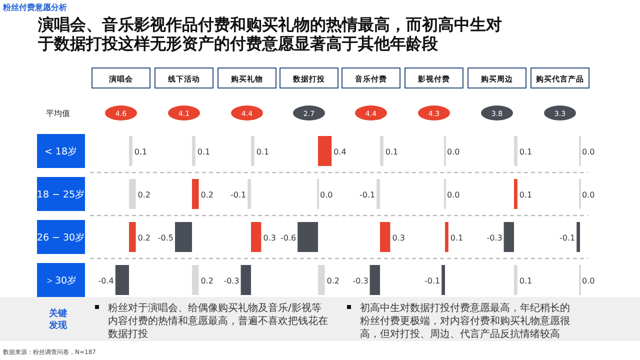 This screenshot has height=360, width=640. Describe the element at coordinates (465, 321) in the screenshot. I see `text: 初高中生对数据打投付费意愿最高，年纪稍长的粉丝付费更极端，对内容付费和购买礼物意愿很高，但对打投、周边、代言产品反抗情绪较高` at that location.